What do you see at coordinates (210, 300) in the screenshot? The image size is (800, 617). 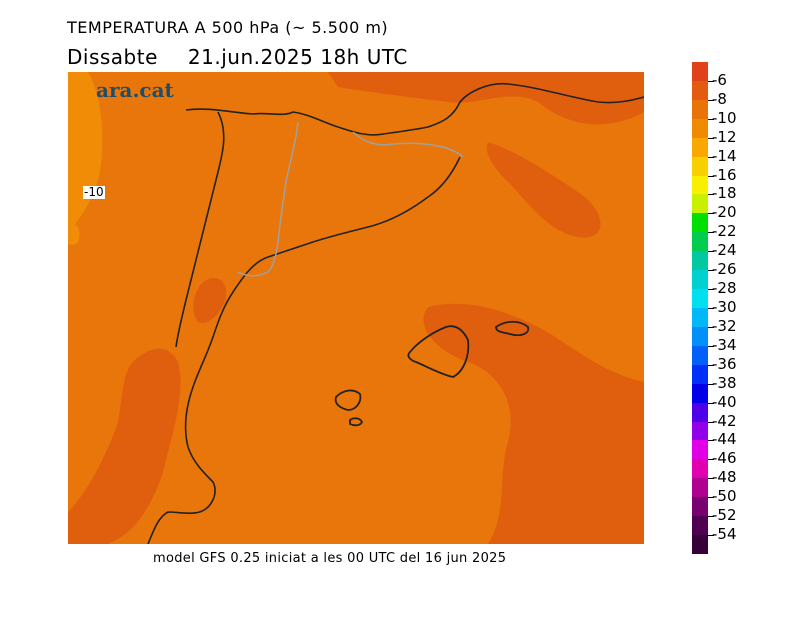 I see `warm-zone-central` at bounding box center [210, 300].